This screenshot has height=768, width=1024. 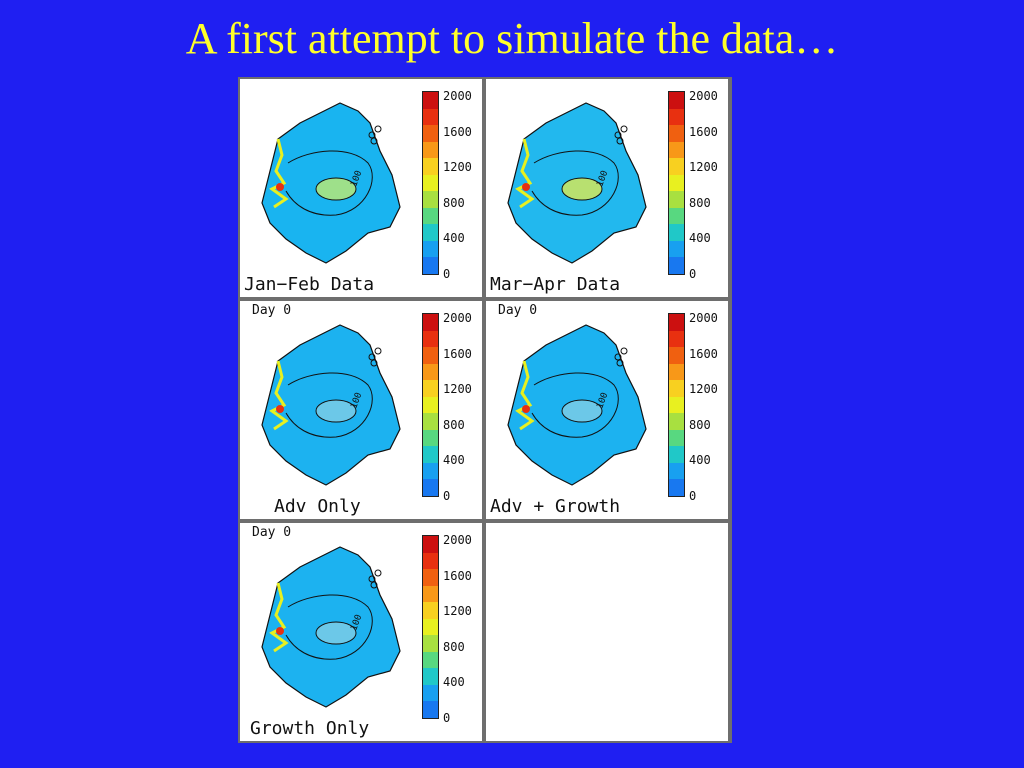 I want to click on panel-empty, so click(x=607, y=632).